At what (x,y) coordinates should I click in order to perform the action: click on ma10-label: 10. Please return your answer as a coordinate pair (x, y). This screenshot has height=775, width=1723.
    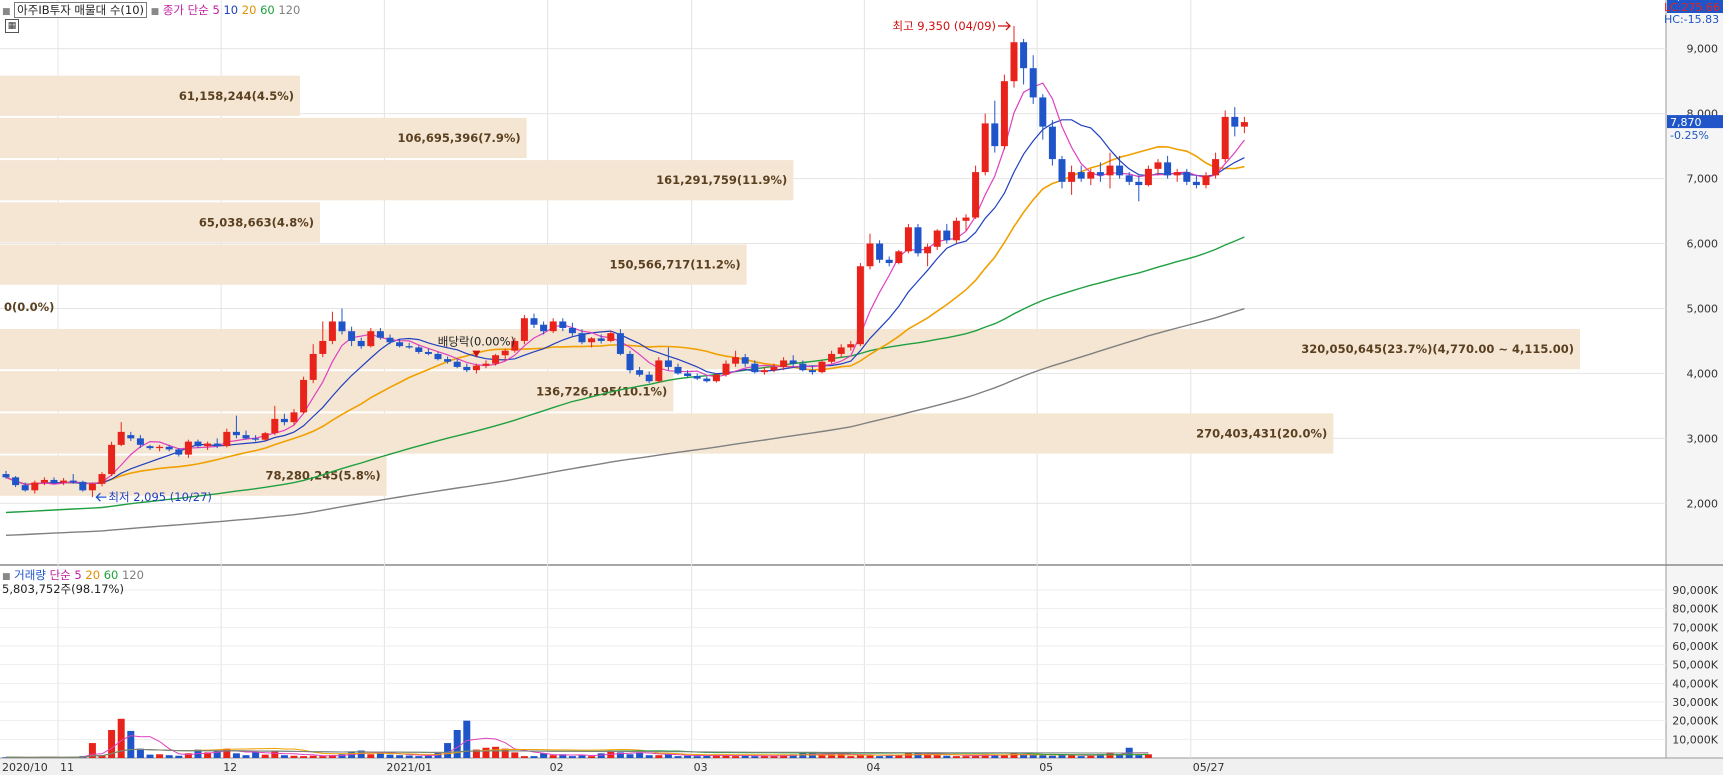
    Looking at the image, I should click on (231, 10).